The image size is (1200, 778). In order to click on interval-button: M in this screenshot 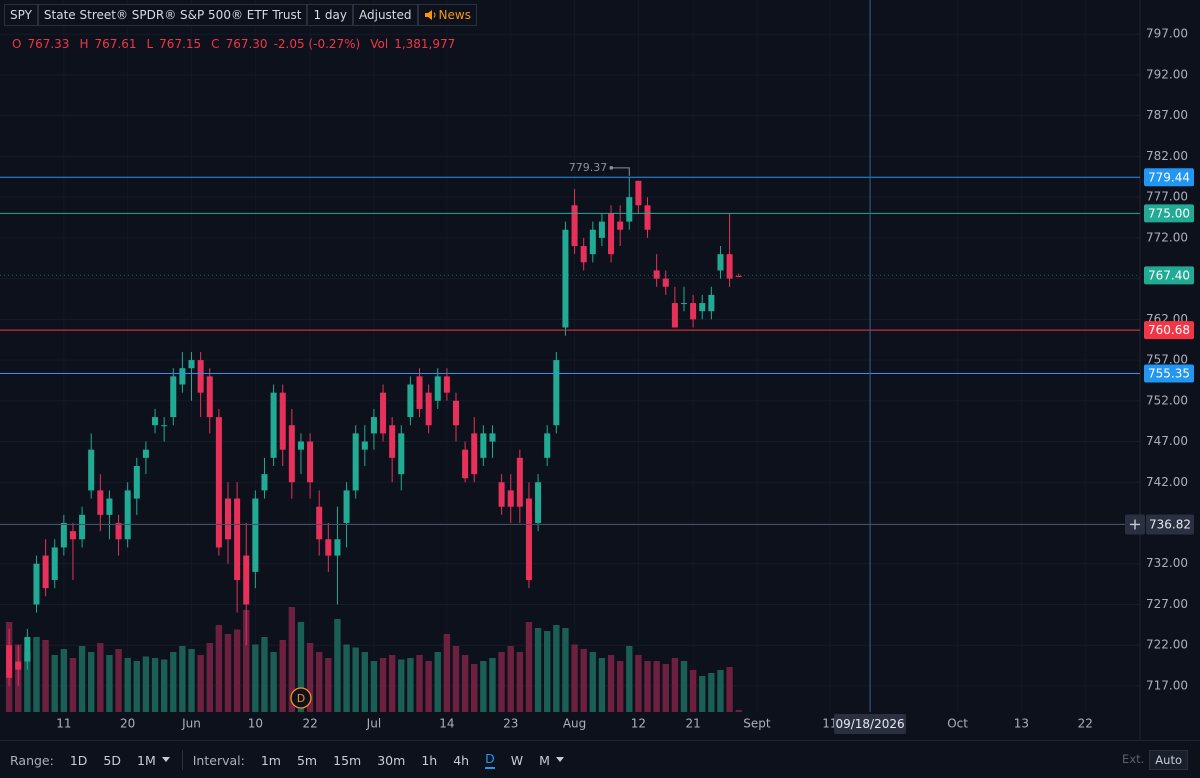, I will do `click(544, 760)`.